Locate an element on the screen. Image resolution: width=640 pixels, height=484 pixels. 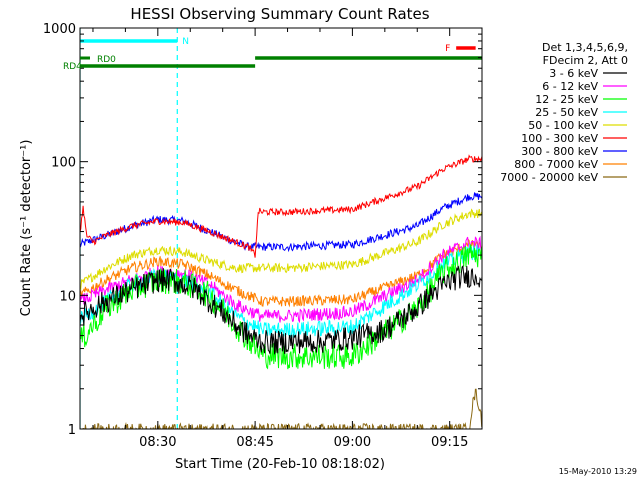
legend-label-1: 3 - 6 keV is located at coordinates (573, 73).